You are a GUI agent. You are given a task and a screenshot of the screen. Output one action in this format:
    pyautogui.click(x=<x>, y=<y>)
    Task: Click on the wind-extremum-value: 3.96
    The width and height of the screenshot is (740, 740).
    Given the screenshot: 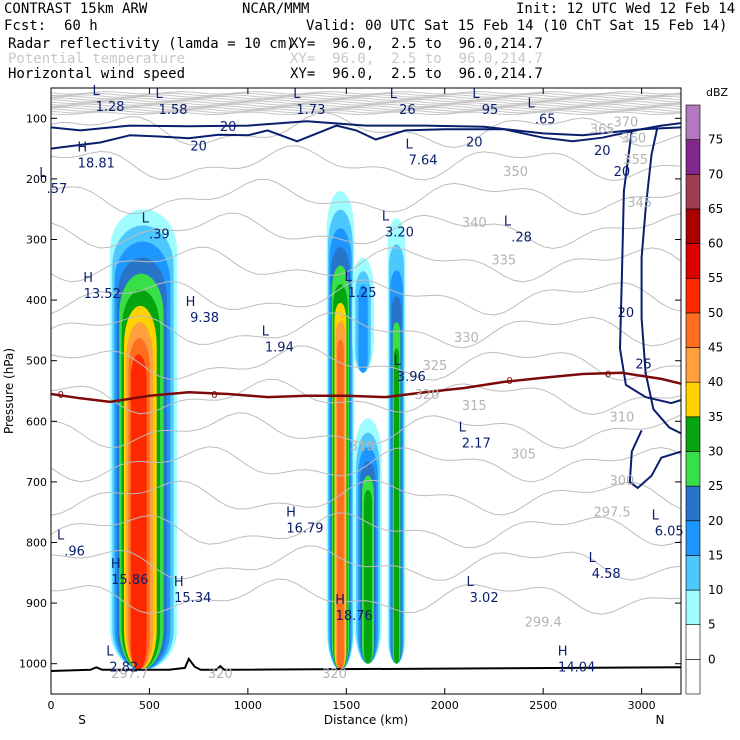 What is the action you would take?
    pyautogui.click(x=411, y=377)
    